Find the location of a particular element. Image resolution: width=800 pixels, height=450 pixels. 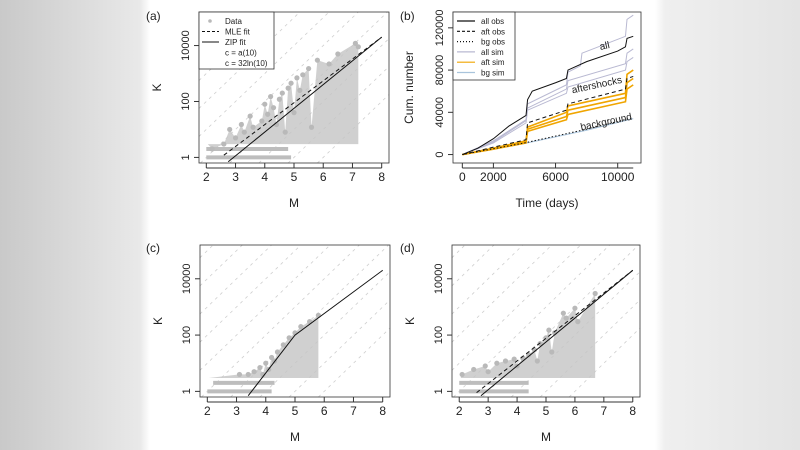

x-tick-label: 0 is located at coordinates (462, 177).